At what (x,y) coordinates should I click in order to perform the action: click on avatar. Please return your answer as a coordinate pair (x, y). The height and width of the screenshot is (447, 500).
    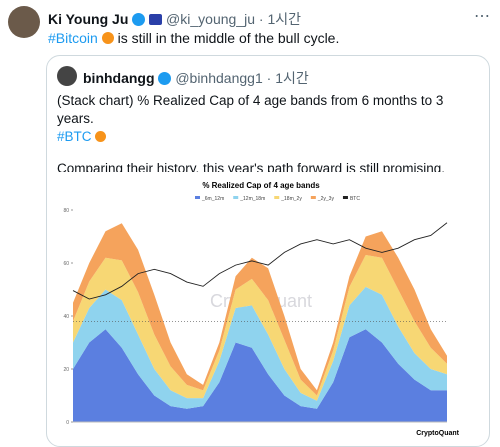
    Looking at the image, I should click on (24, 22).